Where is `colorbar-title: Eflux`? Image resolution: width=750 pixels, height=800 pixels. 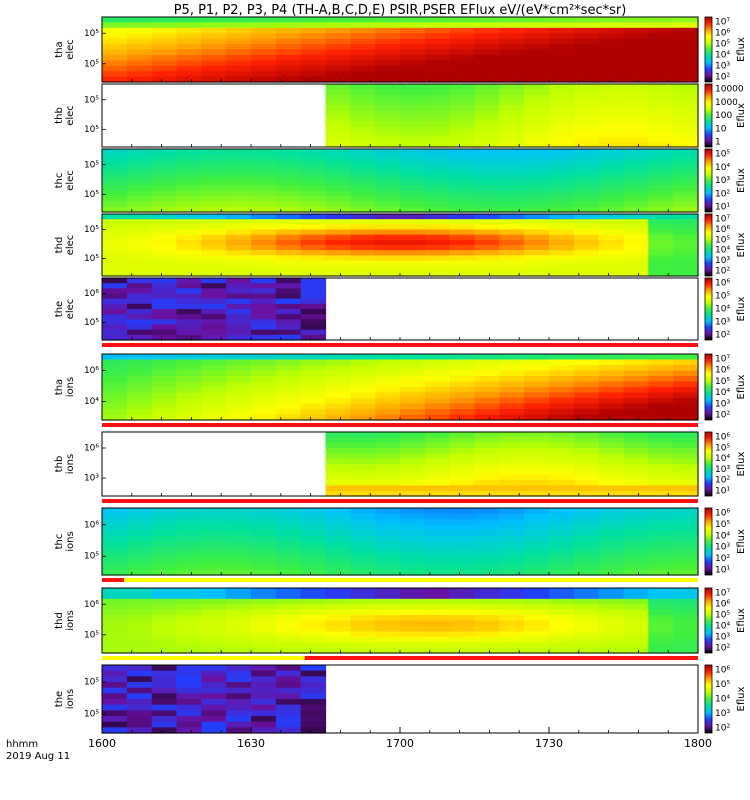 colorbar-title: Eflux is located at coordinates (741, 180).